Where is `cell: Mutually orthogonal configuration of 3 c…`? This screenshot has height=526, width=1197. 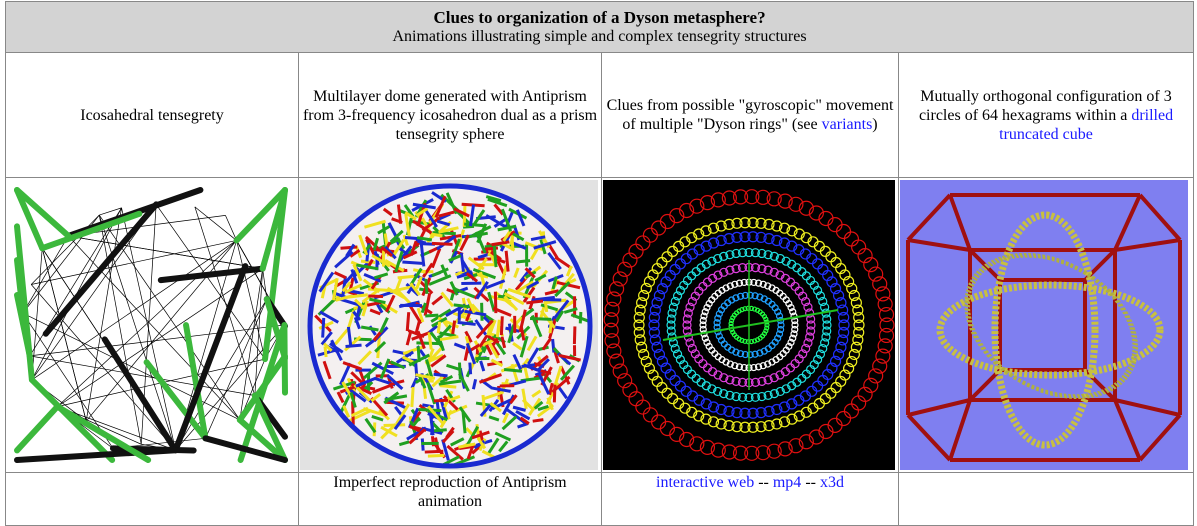
cell: Mutually orthogonal configuration of 3 c… is located at coordinates (1046, 115).